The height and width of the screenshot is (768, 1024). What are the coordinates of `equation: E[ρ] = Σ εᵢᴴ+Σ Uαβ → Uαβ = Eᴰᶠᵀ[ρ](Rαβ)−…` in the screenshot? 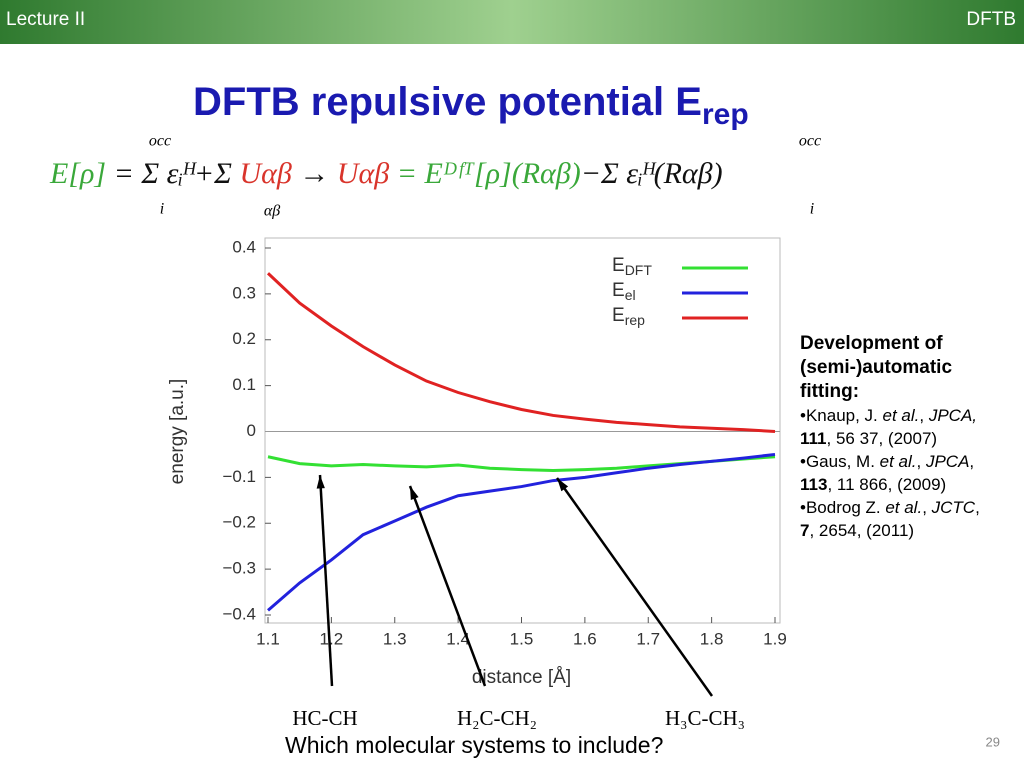 It's located at (386, 173).